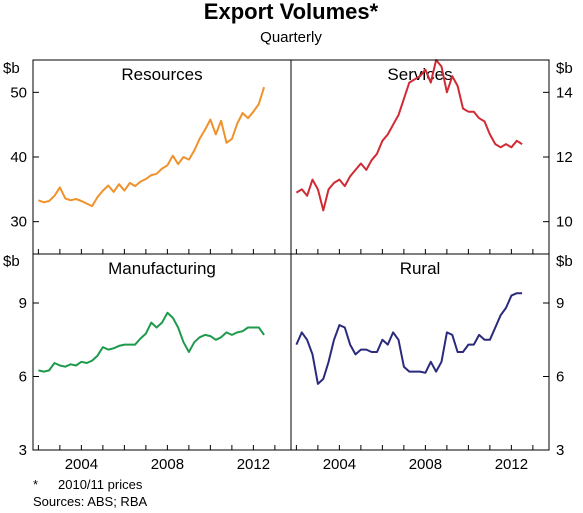  I want to click on services-panel-title: Services, so click(419, 74).